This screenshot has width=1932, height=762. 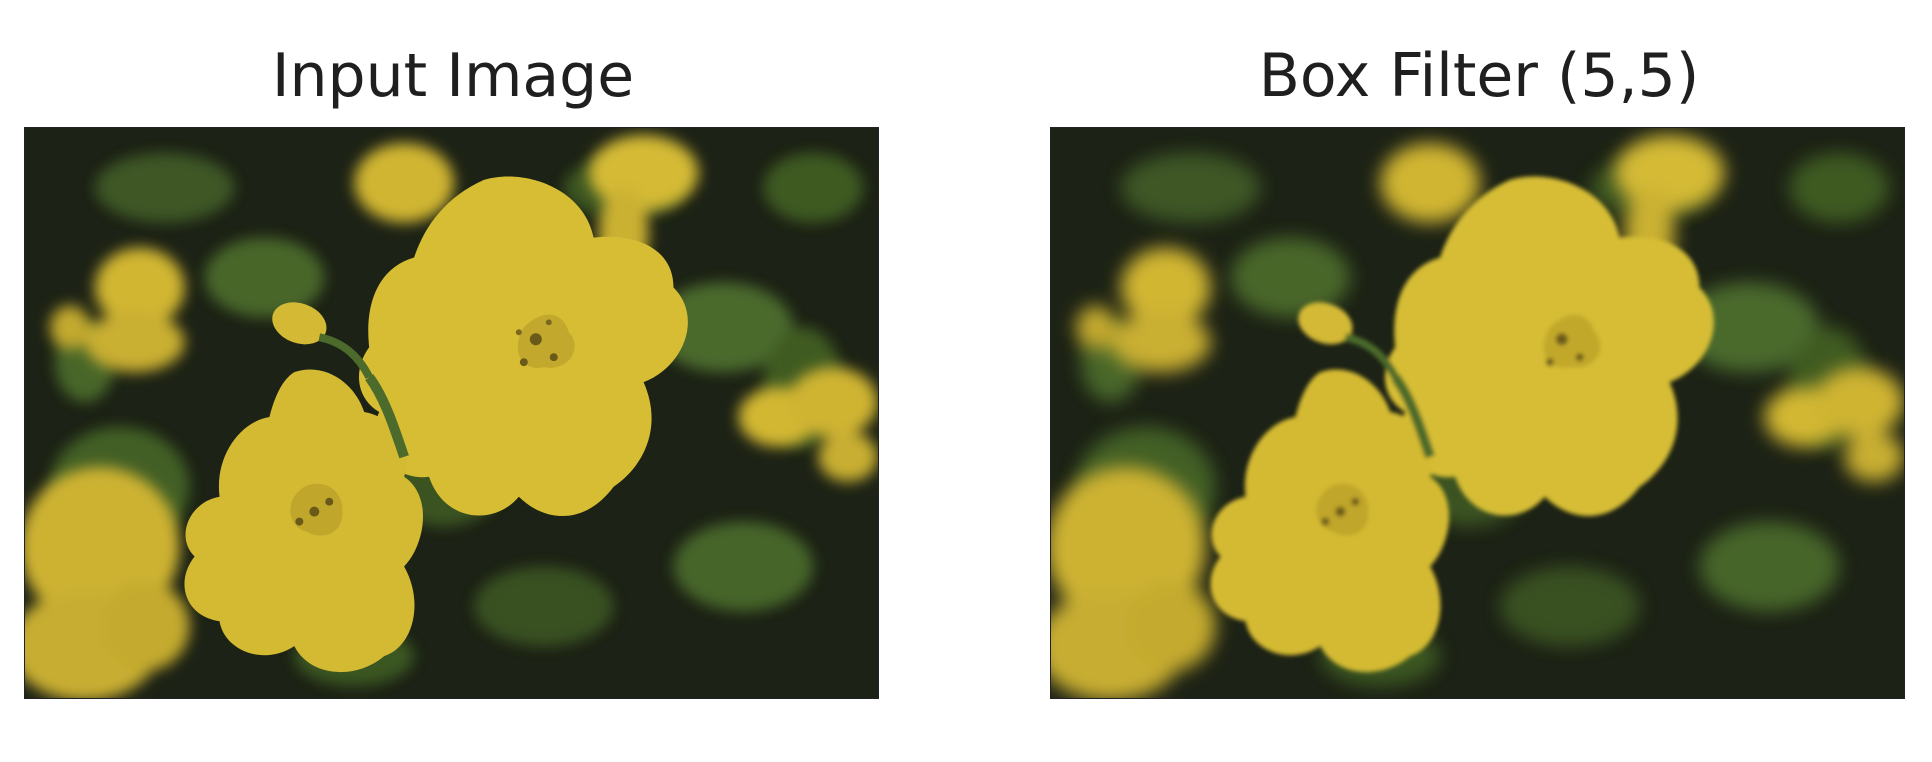 I want to click on input-image-title: Input Image, so click(x=453, y=76).